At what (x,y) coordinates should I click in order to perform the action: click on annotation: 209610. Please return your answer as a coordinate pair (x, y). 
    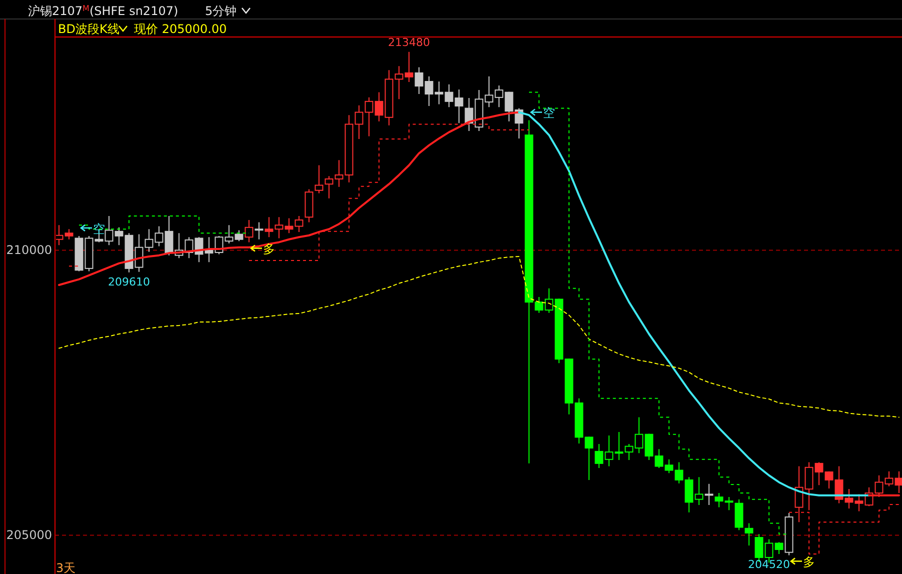
    Looking at the image, I should click on (129, 281).